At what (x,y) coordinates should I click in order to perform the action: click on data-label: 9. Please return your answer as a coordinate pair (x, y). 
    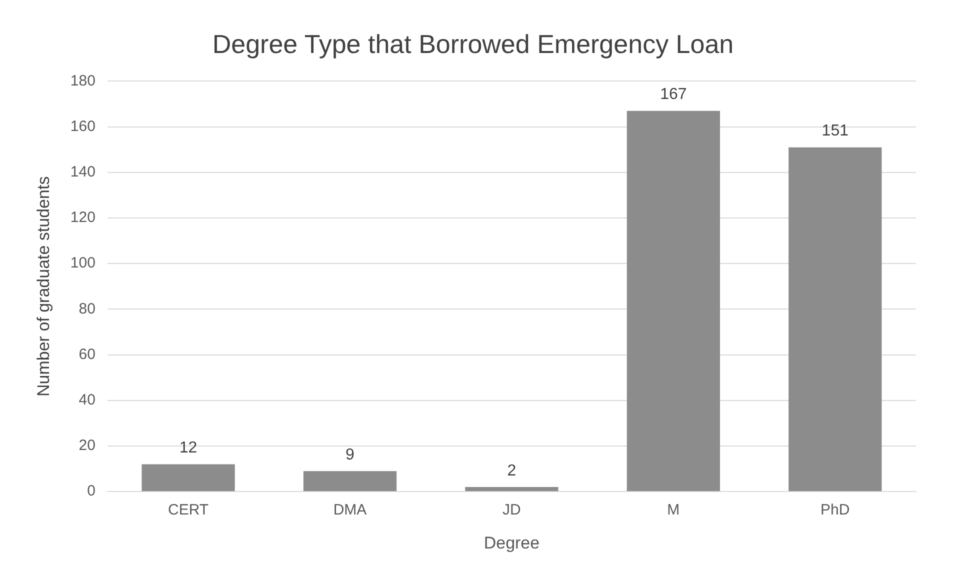
    Looking at the image, I should click on (350, 455).